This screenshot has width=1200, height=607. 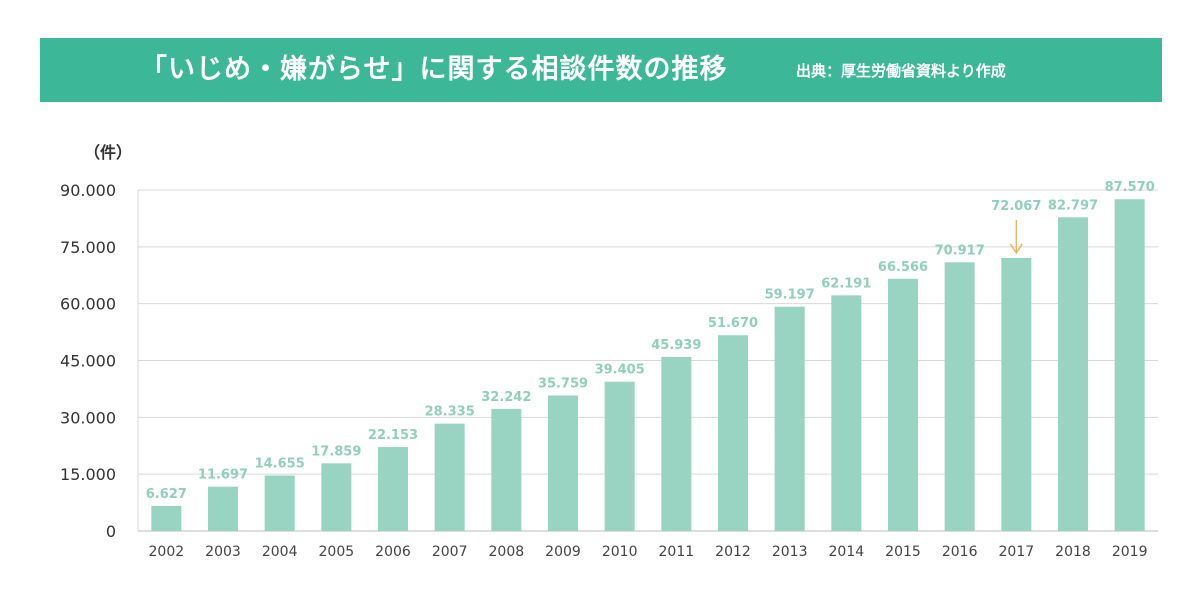 I want to click on x-tick-label-2011: 2011, so click(x=677, y=552).